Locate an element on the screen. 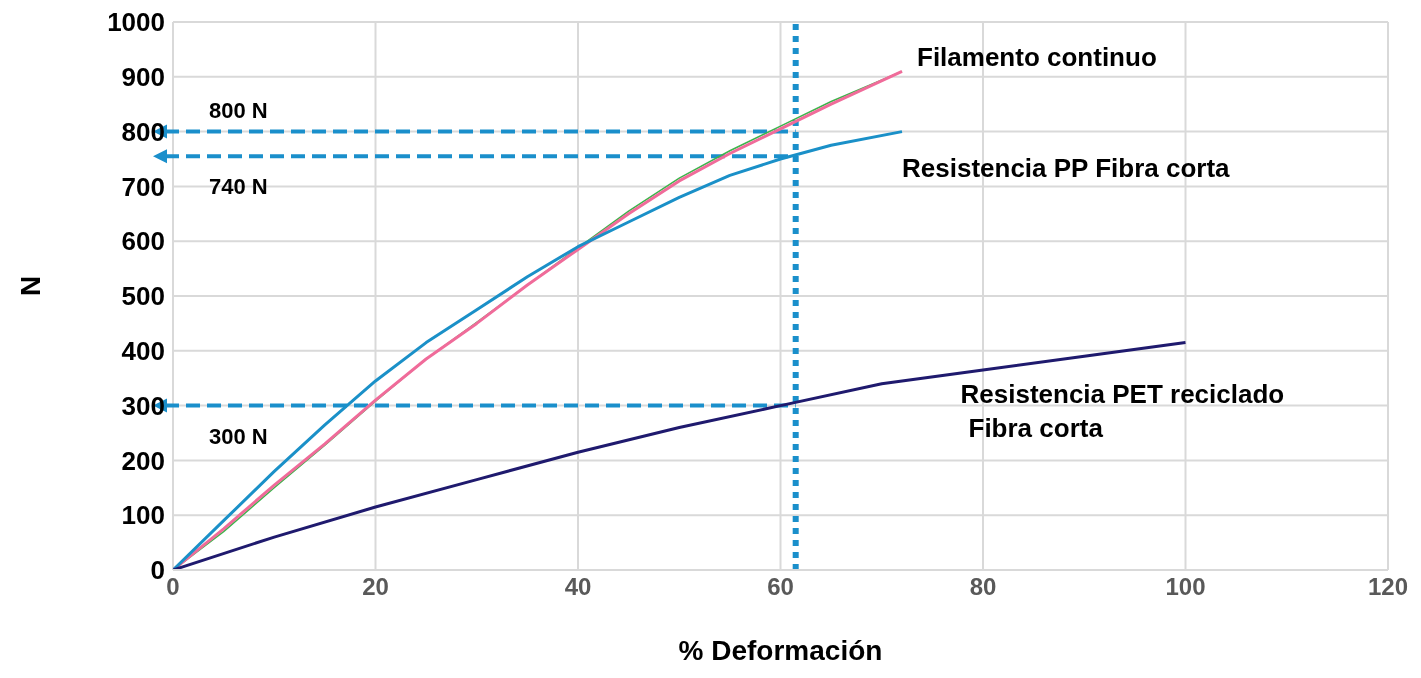 The width and height of the screenshot is (1421, 678). y-tick-label: 800 is located at coordinates (143, 131).